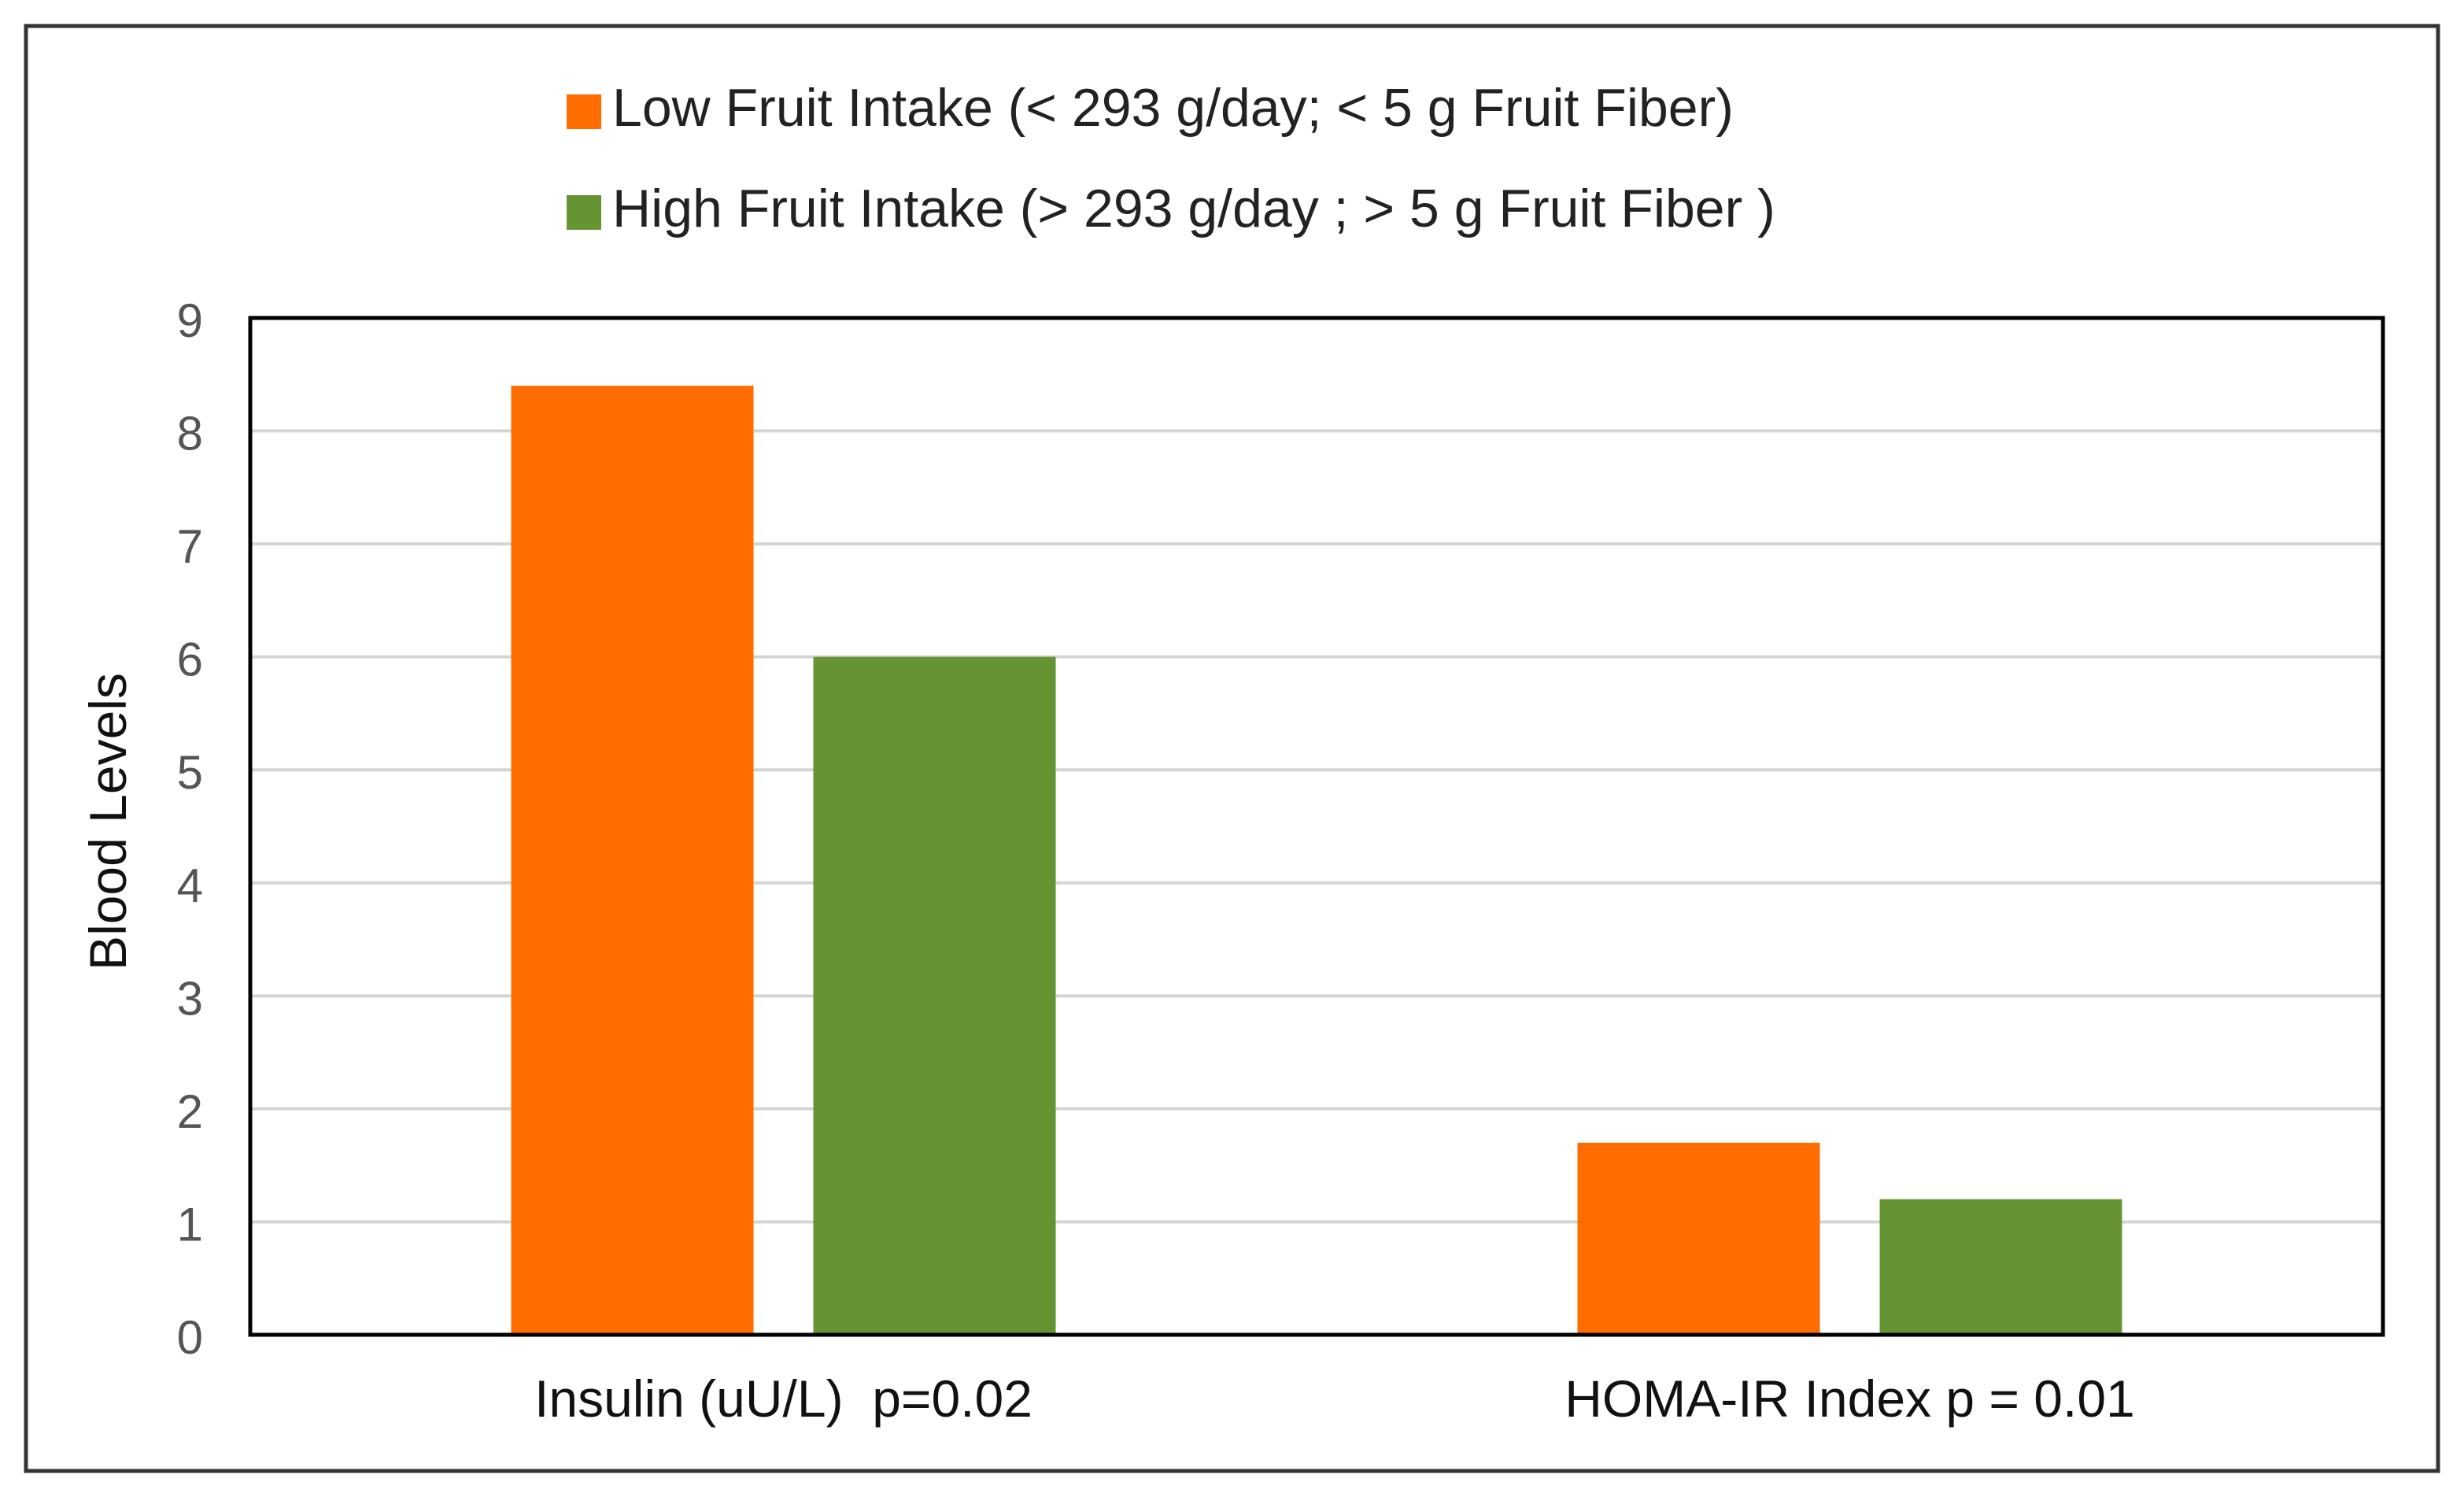  I want to click on y-tick-label: 9, so click(190, 320).